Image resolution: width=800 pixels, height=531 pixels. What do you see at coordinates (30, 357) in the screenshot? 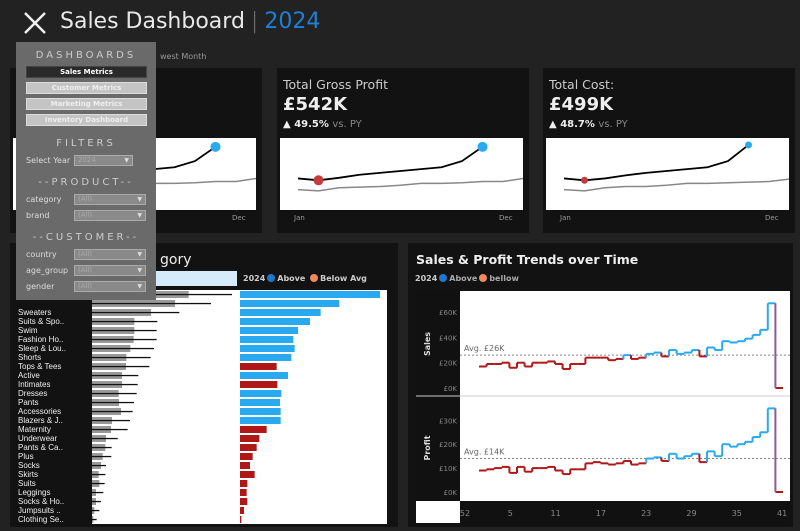
I see `category-label: Shorts` at bounding box center [30, 357].